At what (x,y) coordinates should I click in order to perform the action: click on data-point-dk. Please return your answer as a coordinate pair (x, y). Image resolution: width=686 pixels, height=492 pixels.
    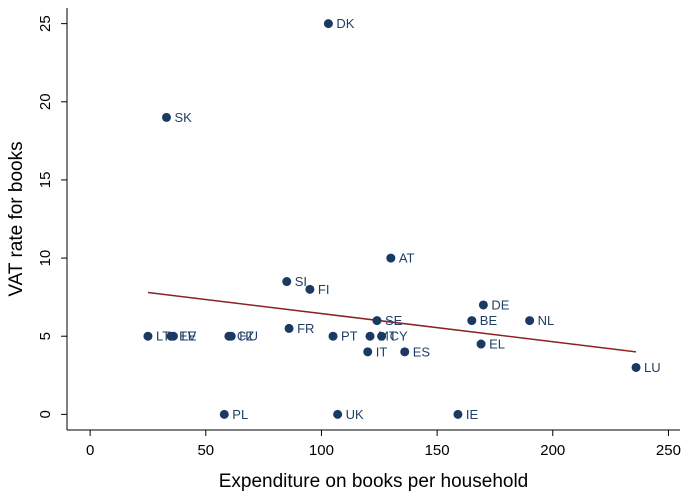
    Looking at the image, I should click on (328, 24).